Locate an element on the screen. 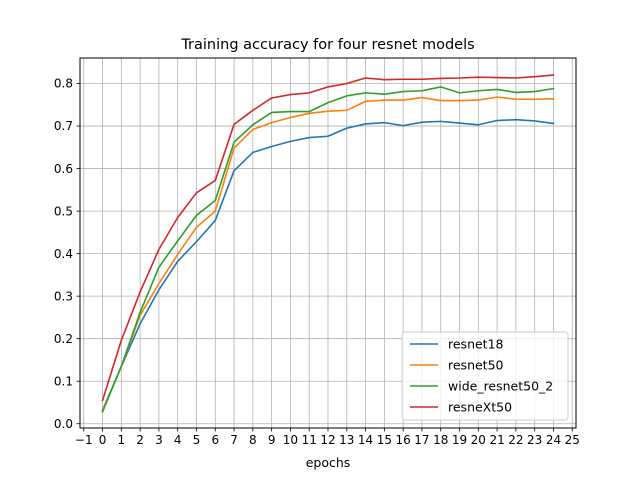  y-tick-label: 0.4 is located at coordinates (63, 254).